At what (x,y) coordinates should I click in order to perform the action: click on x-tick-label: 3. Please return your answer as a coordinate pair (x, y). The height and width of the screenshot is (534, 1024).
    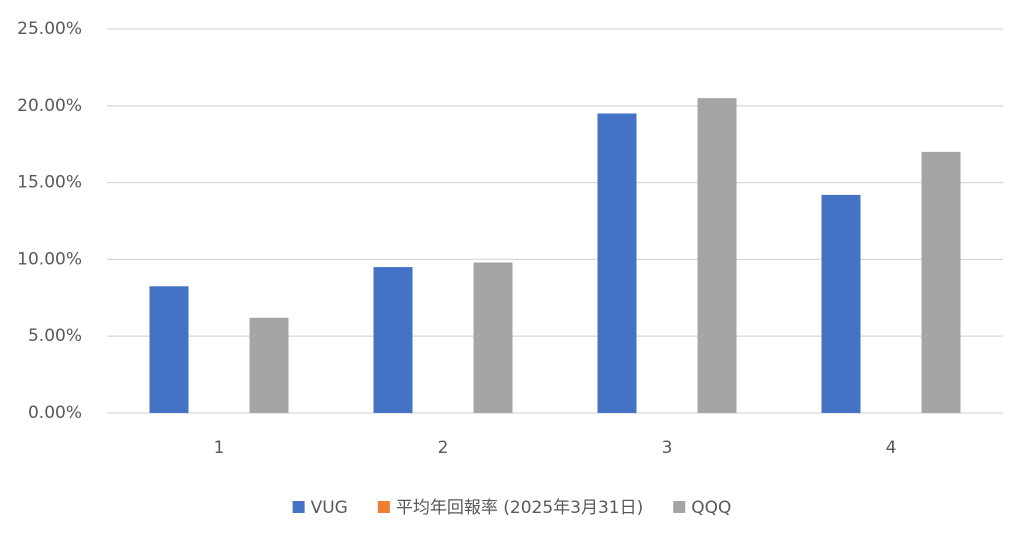
    Looking at the image, I should click on (667, 448).